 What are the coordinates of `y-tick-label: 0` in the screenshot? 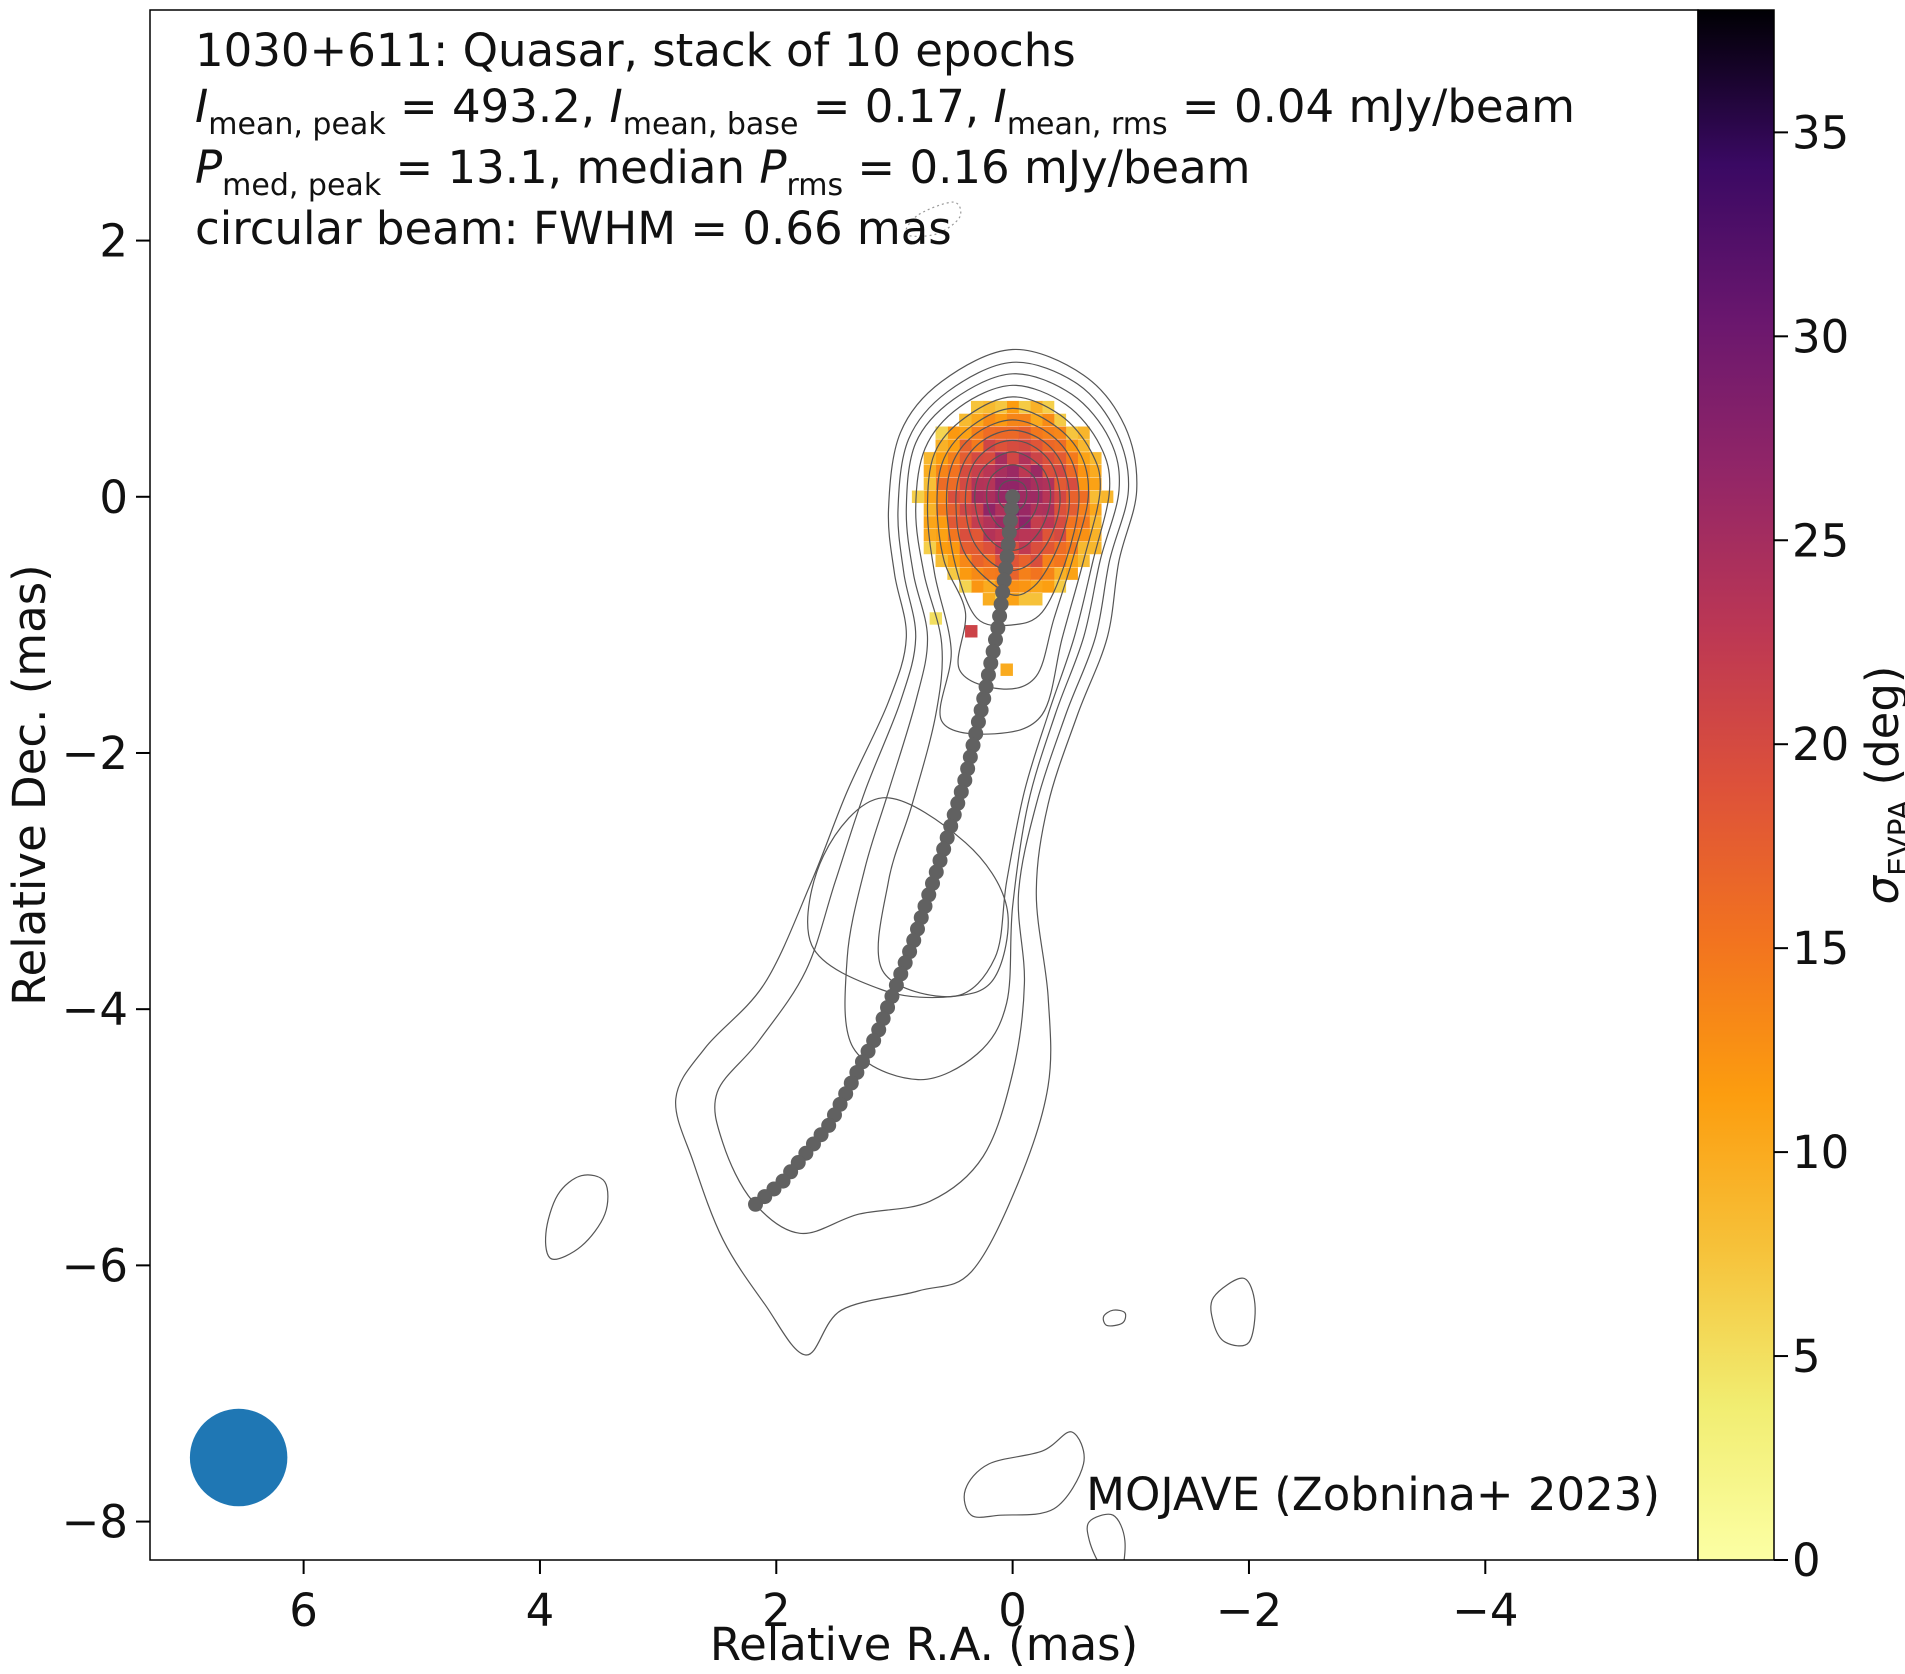 It's located at (113, 497).